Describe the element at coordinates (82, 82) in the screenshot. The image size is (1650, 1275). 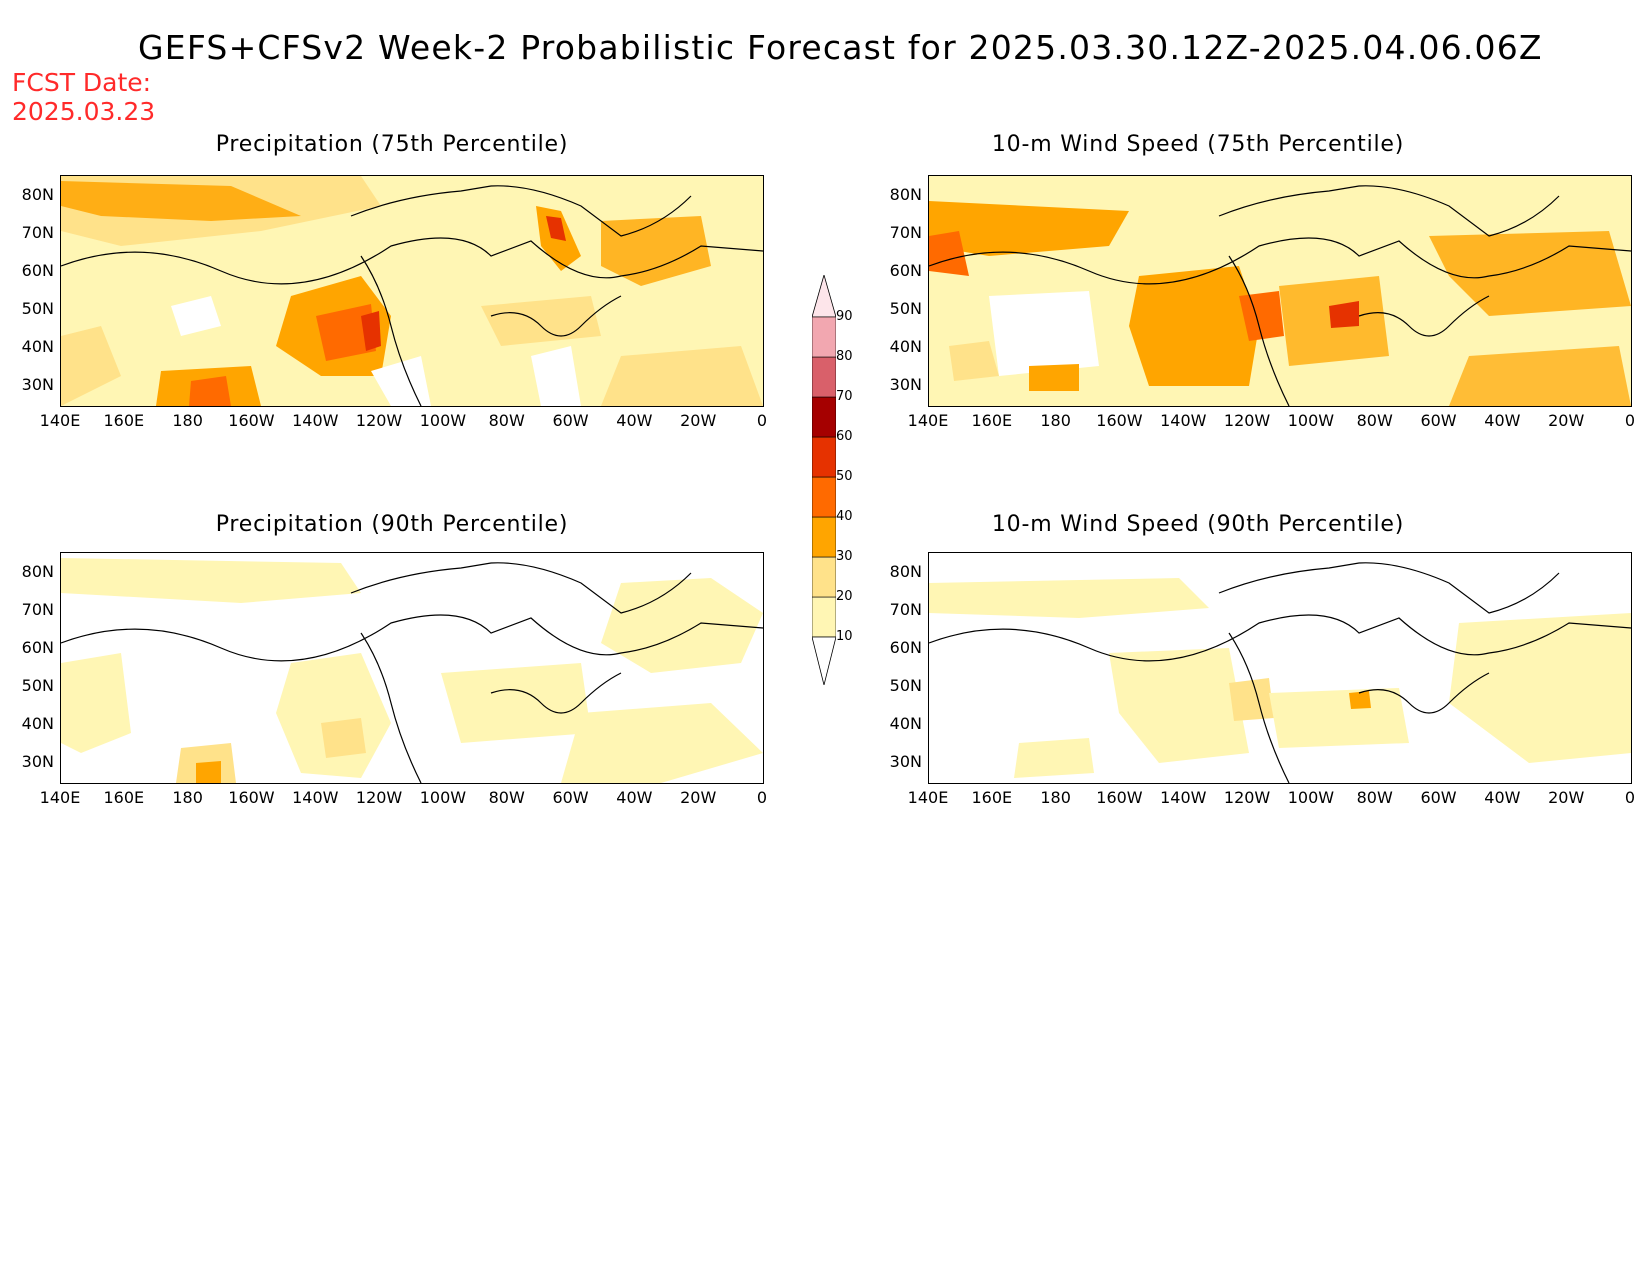
I see `forecast-date-label: FCST Date:` at that location.